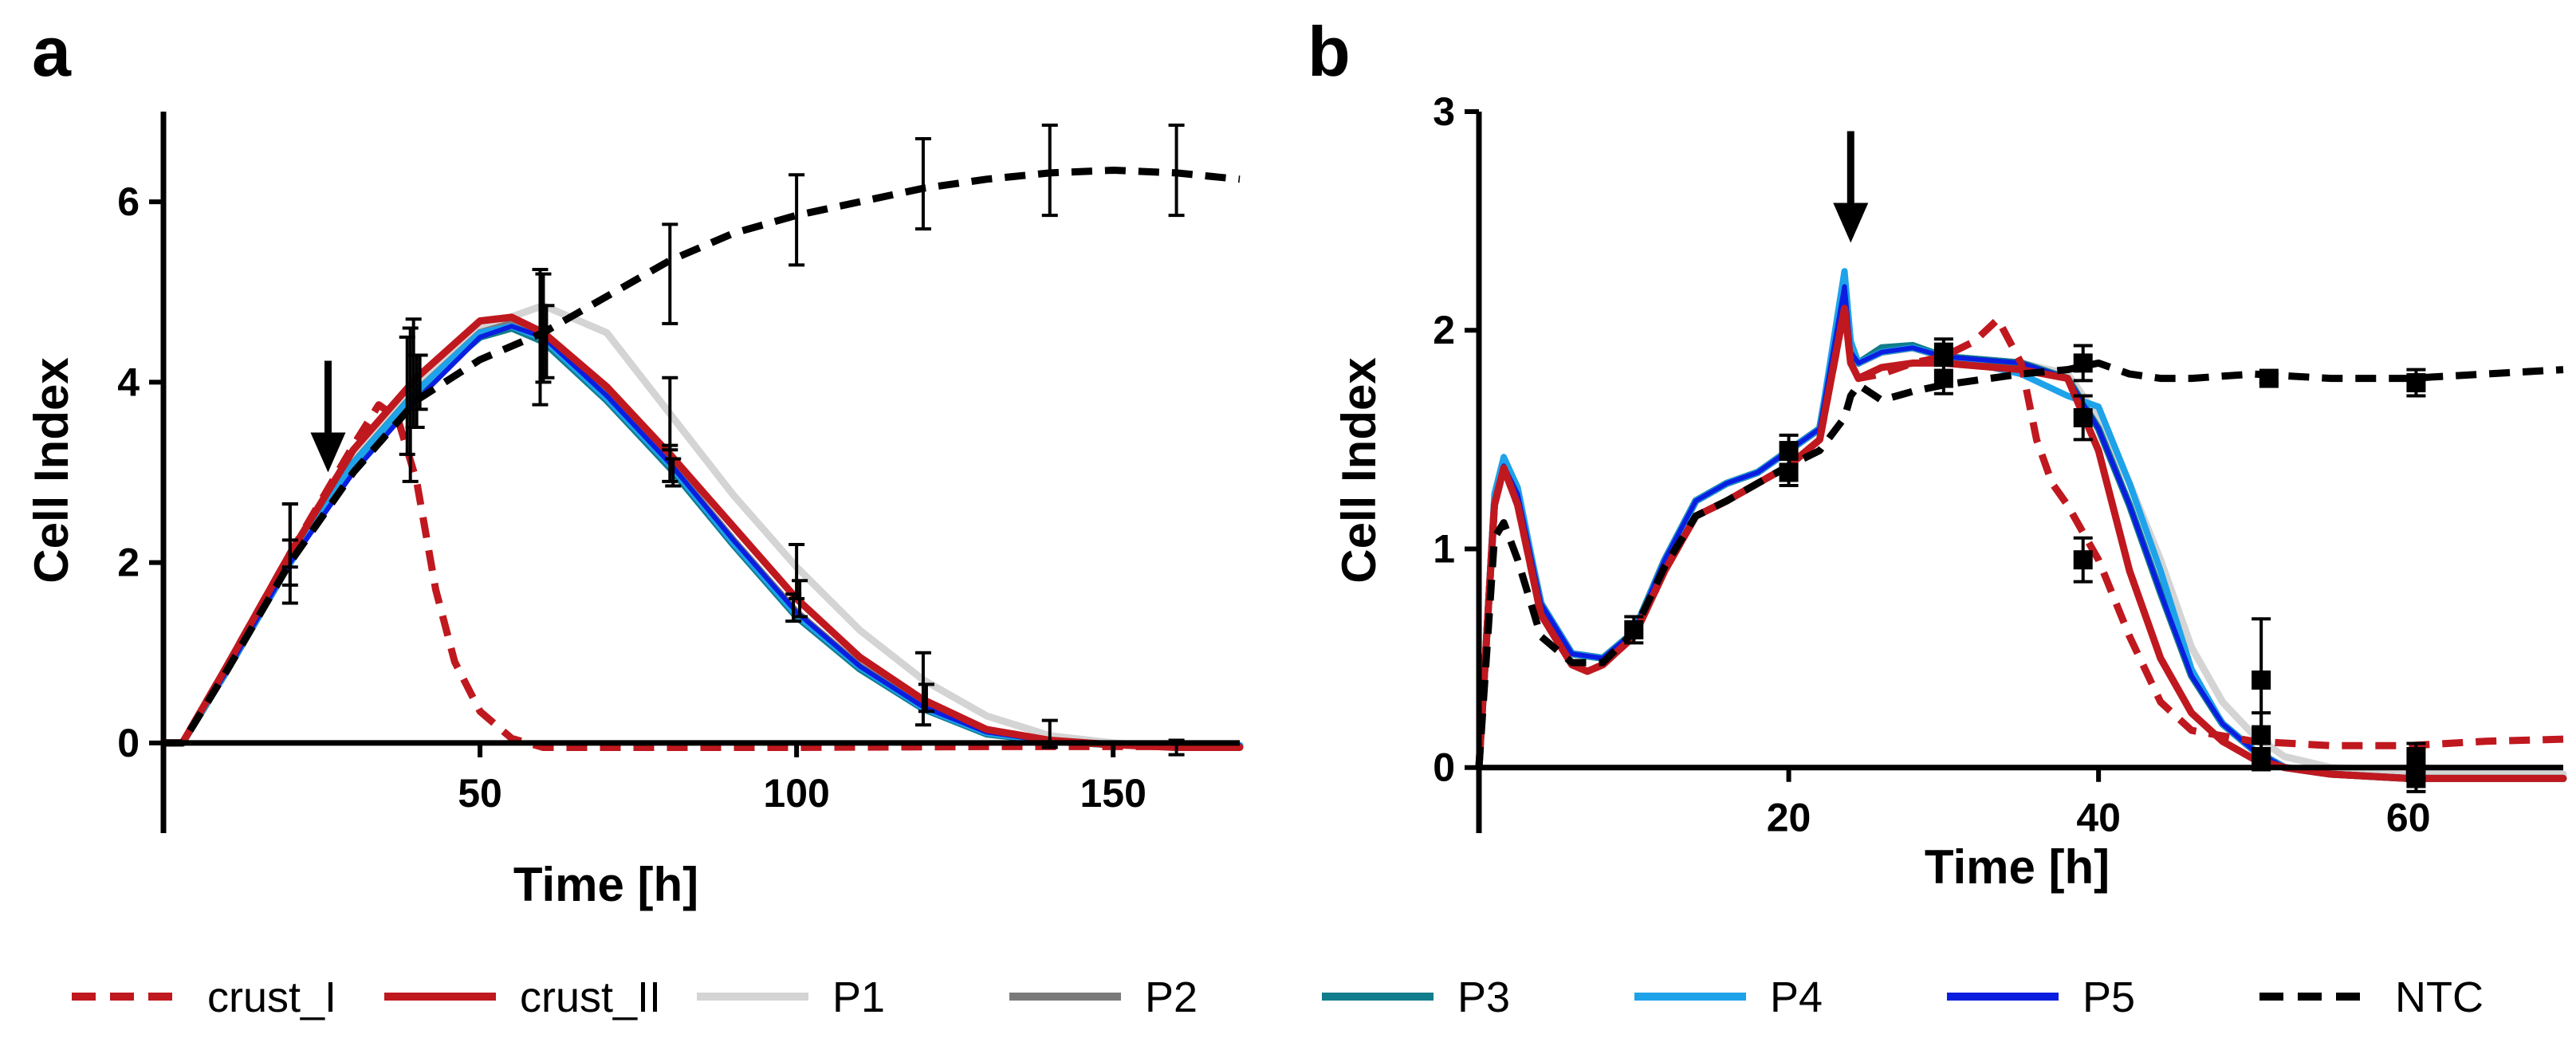 The height and width of the screenshot is (1046, 2576). Describe the element at coordinates (606, 884) in the screenshot. I see `panel-a-x-axis-title: Time [h]` at that location.